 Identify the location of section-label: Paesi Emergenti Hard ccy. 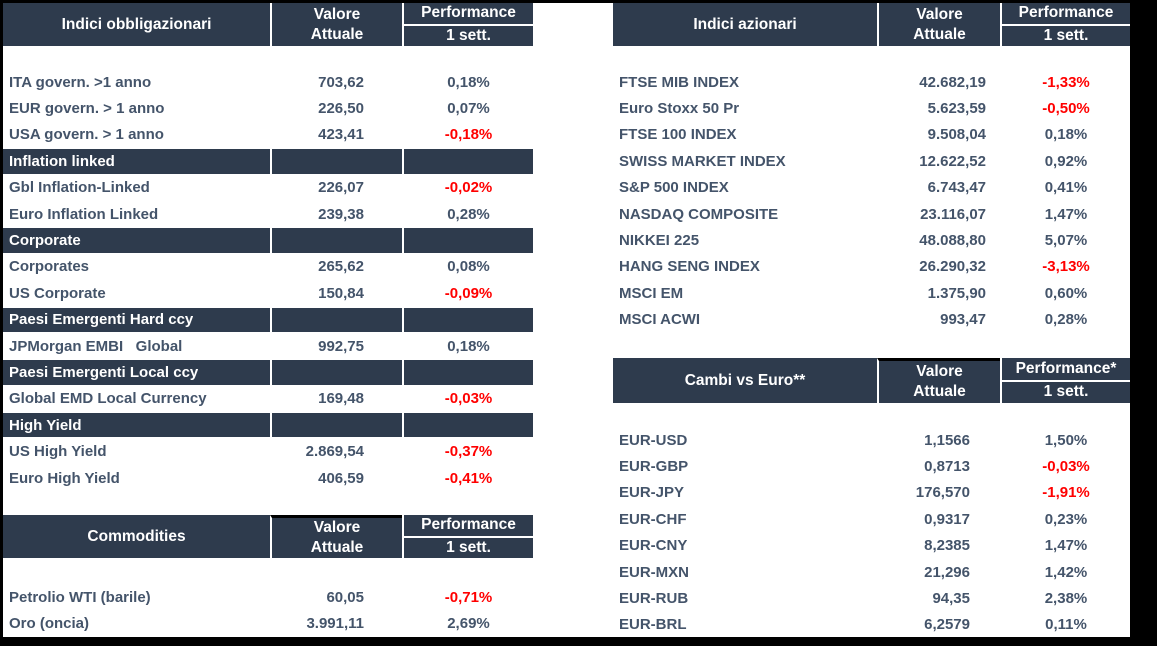
(136, 320).